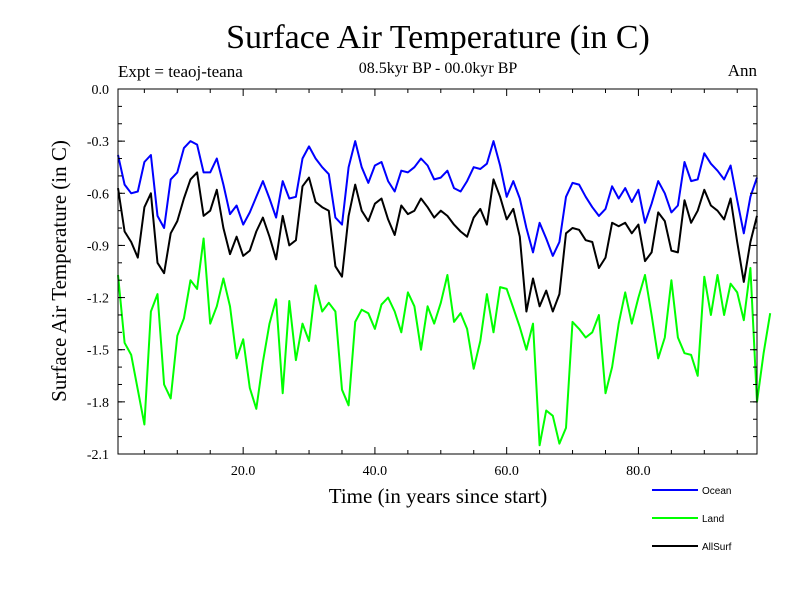 This screenshot has height=600, width=800. What do you see at coordinates (98, 194) in the screenshot?
I see `y-tick-label: -0.6` at bounding box center [98, 194].